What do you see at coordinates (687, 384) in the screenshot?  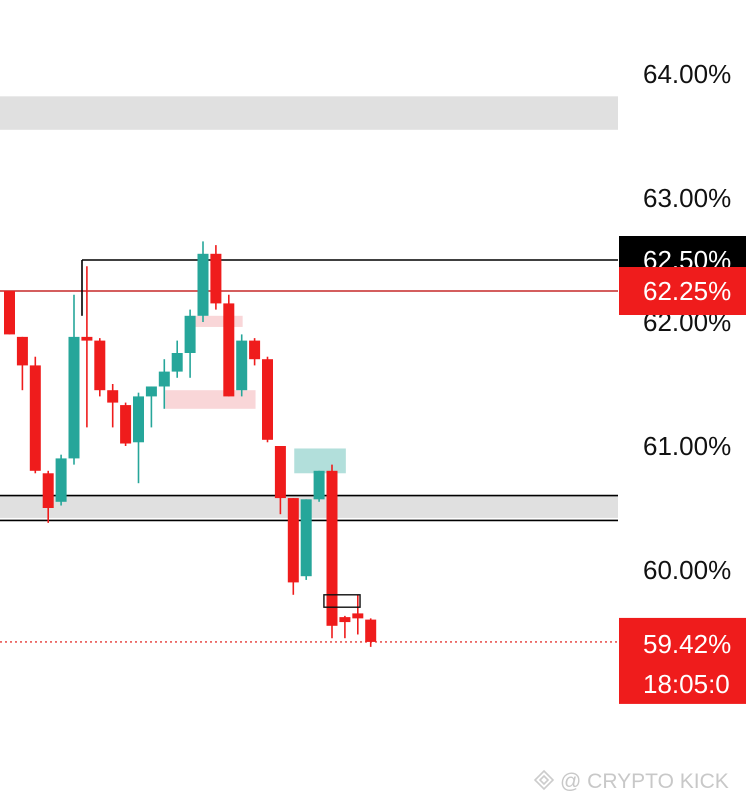 I see `price-axis: 64.00%63.00%62.00%61.00%60.00%59.00%` at bounding box center [687, 384].